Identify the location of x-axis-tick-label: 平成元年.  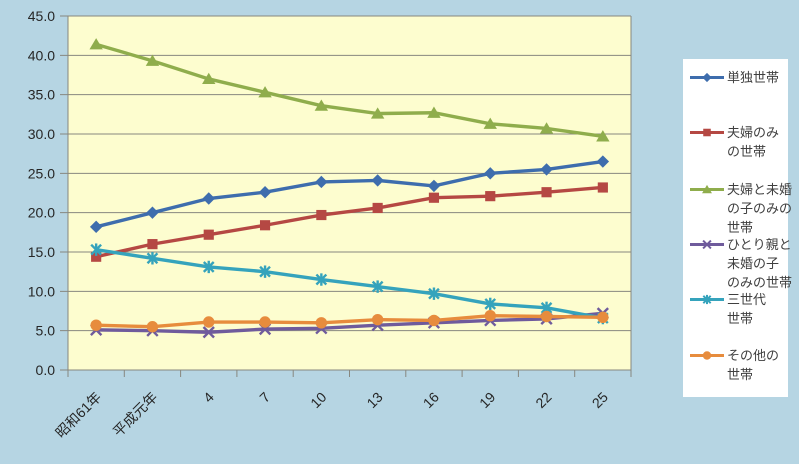
(135, 414).